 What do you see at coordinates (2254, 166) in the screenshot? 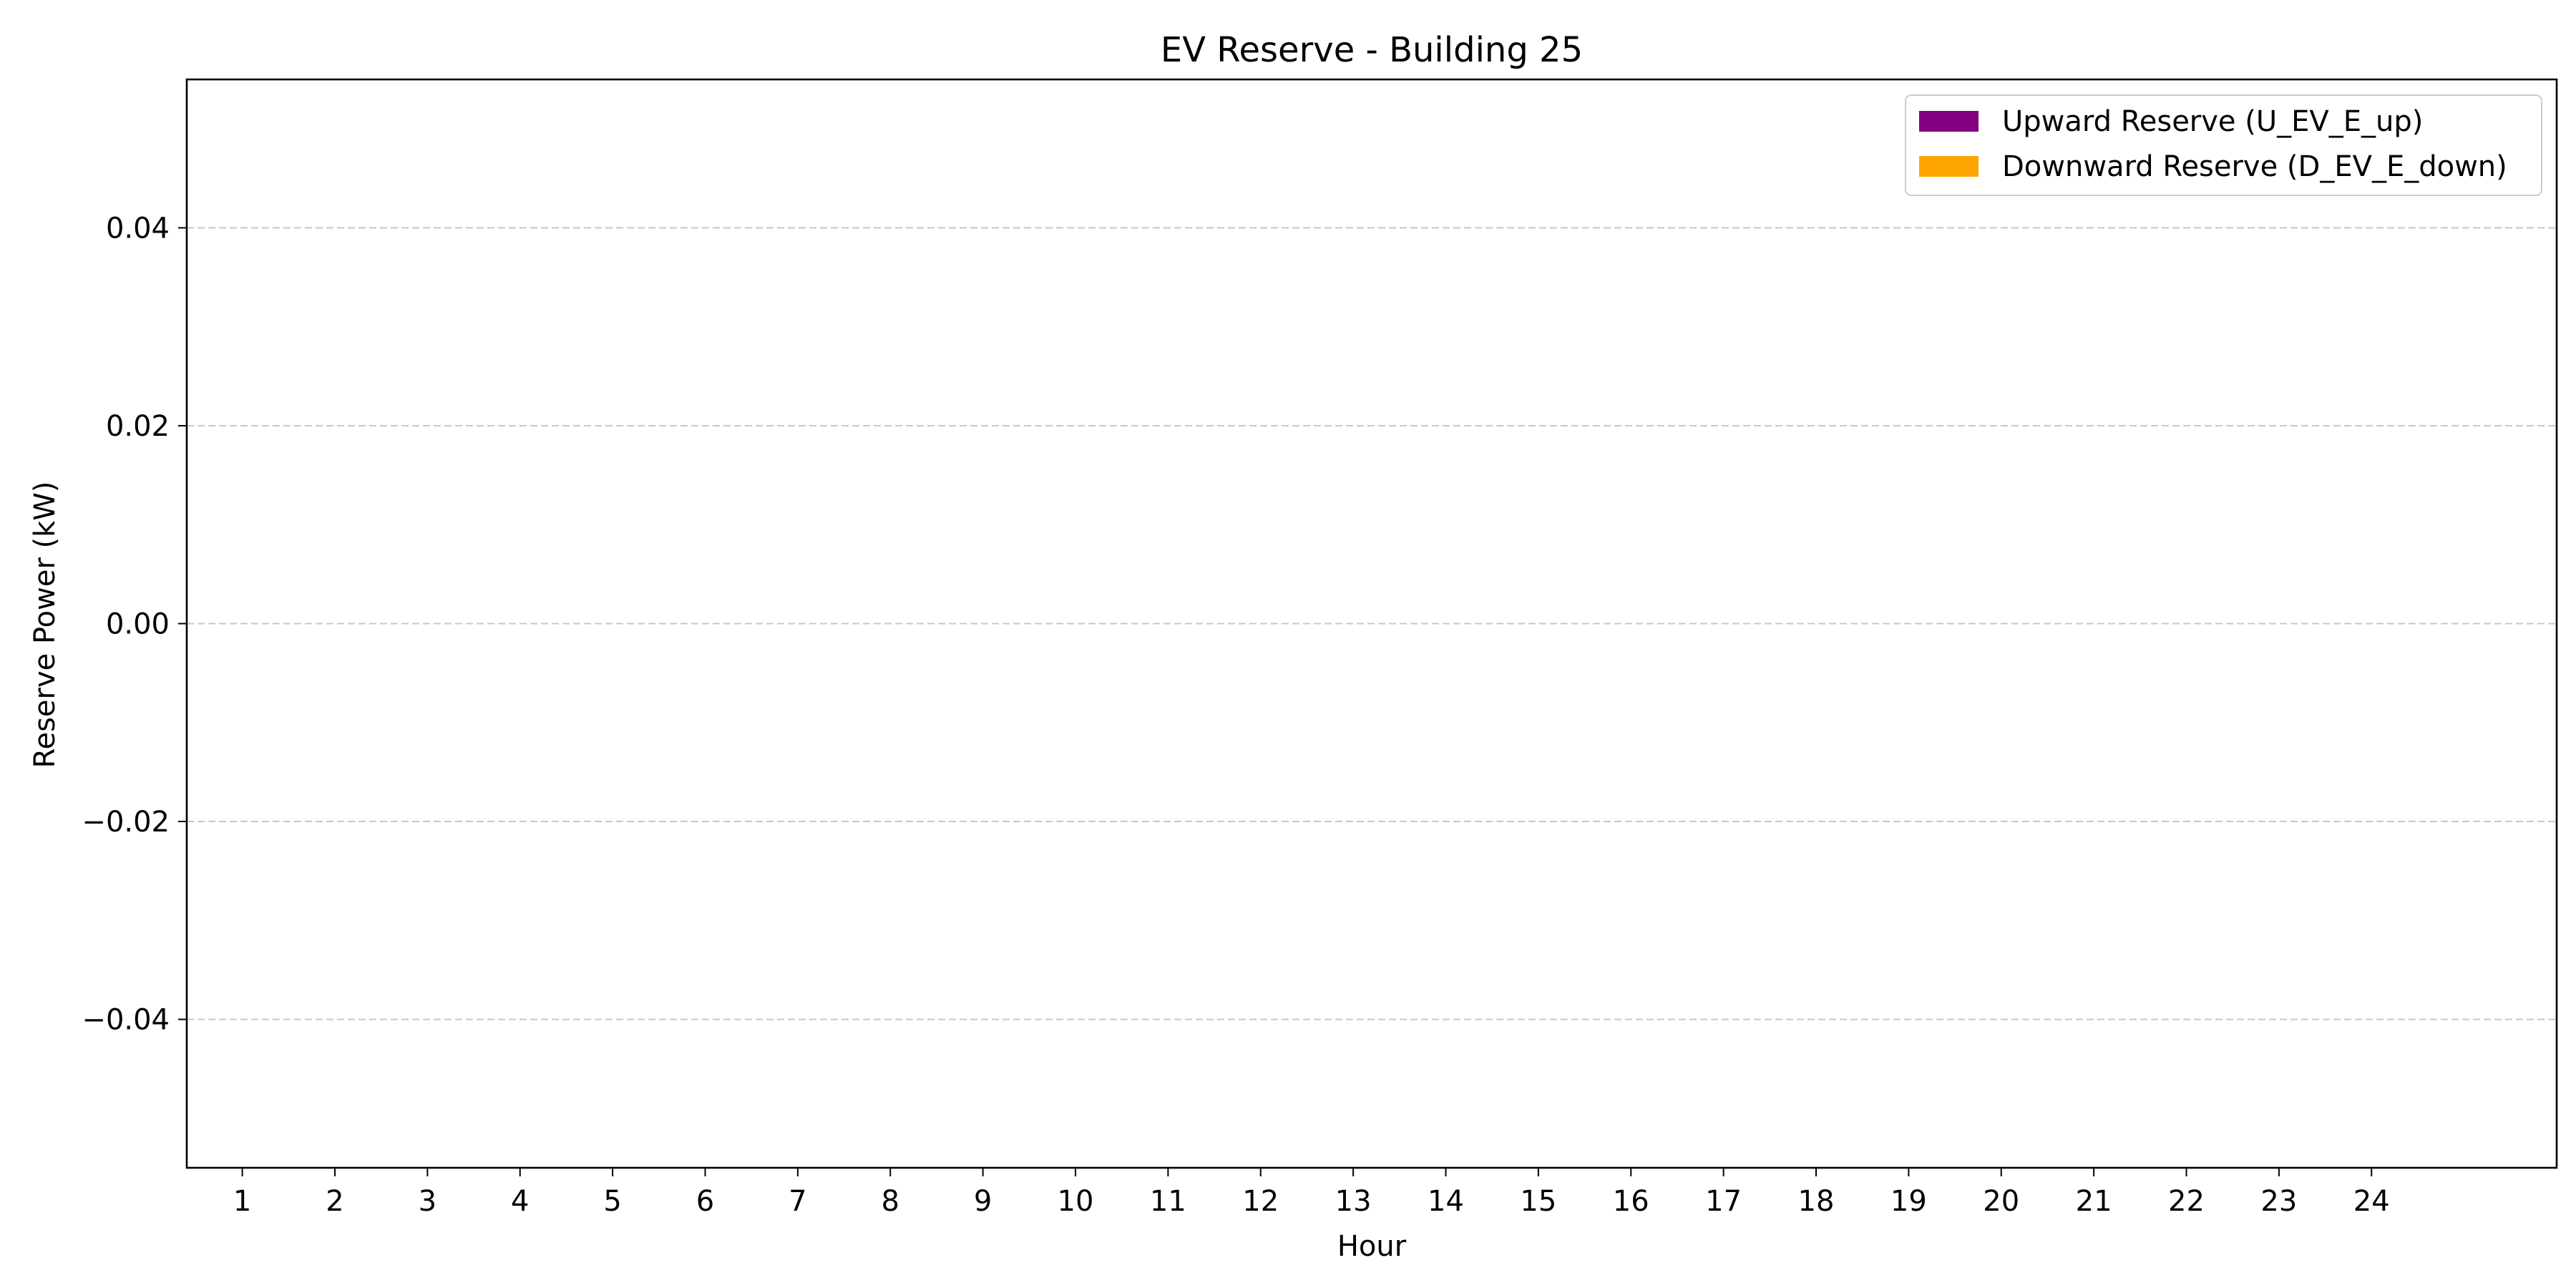
I see `legend-label: Downward Reserve (D_EV_E_down)` at bounding box center [2254, 166].